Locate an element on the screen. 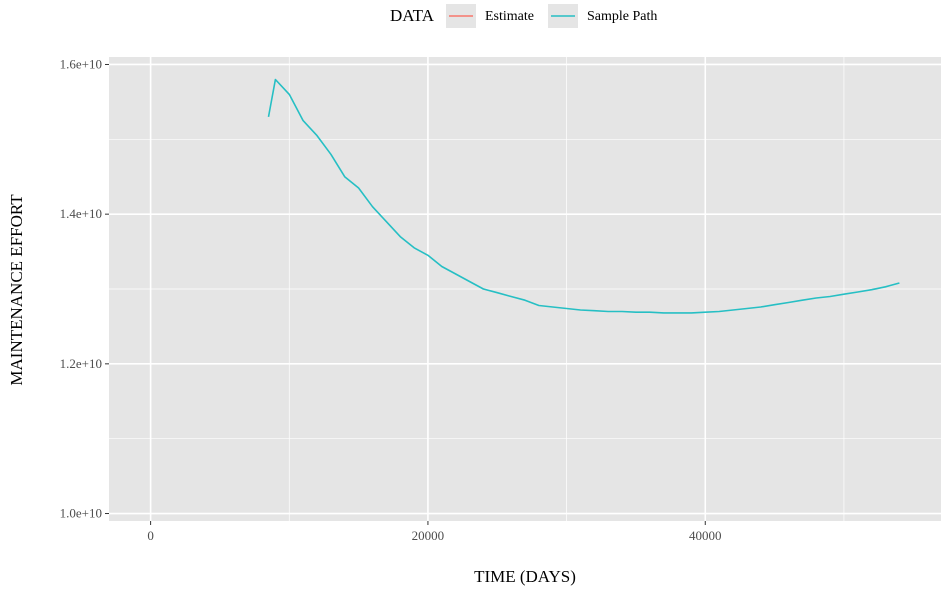 Image resolution: width=942 pixels, height=590 pixels. legend: DATA Estimate Sample Path is located at coordinates (523, 16).